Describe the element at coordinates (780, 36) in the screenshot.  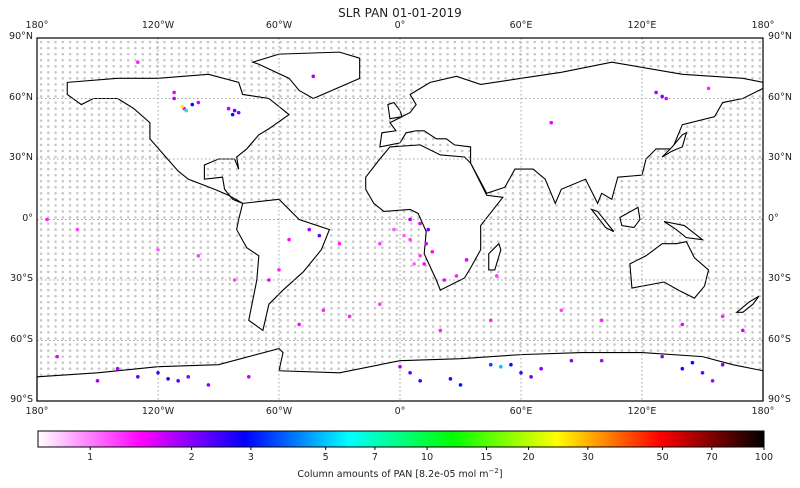
I see `right-lat-label: 90°N` at that location.